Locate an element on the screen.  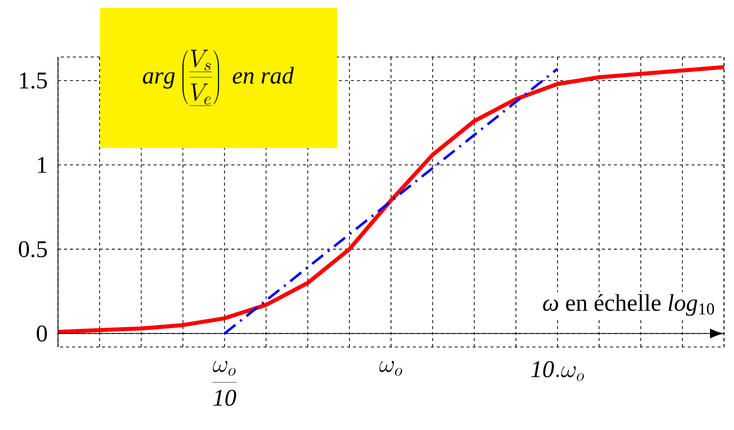
y-tick-label: 1.5 is located at coordinates (33, 80).